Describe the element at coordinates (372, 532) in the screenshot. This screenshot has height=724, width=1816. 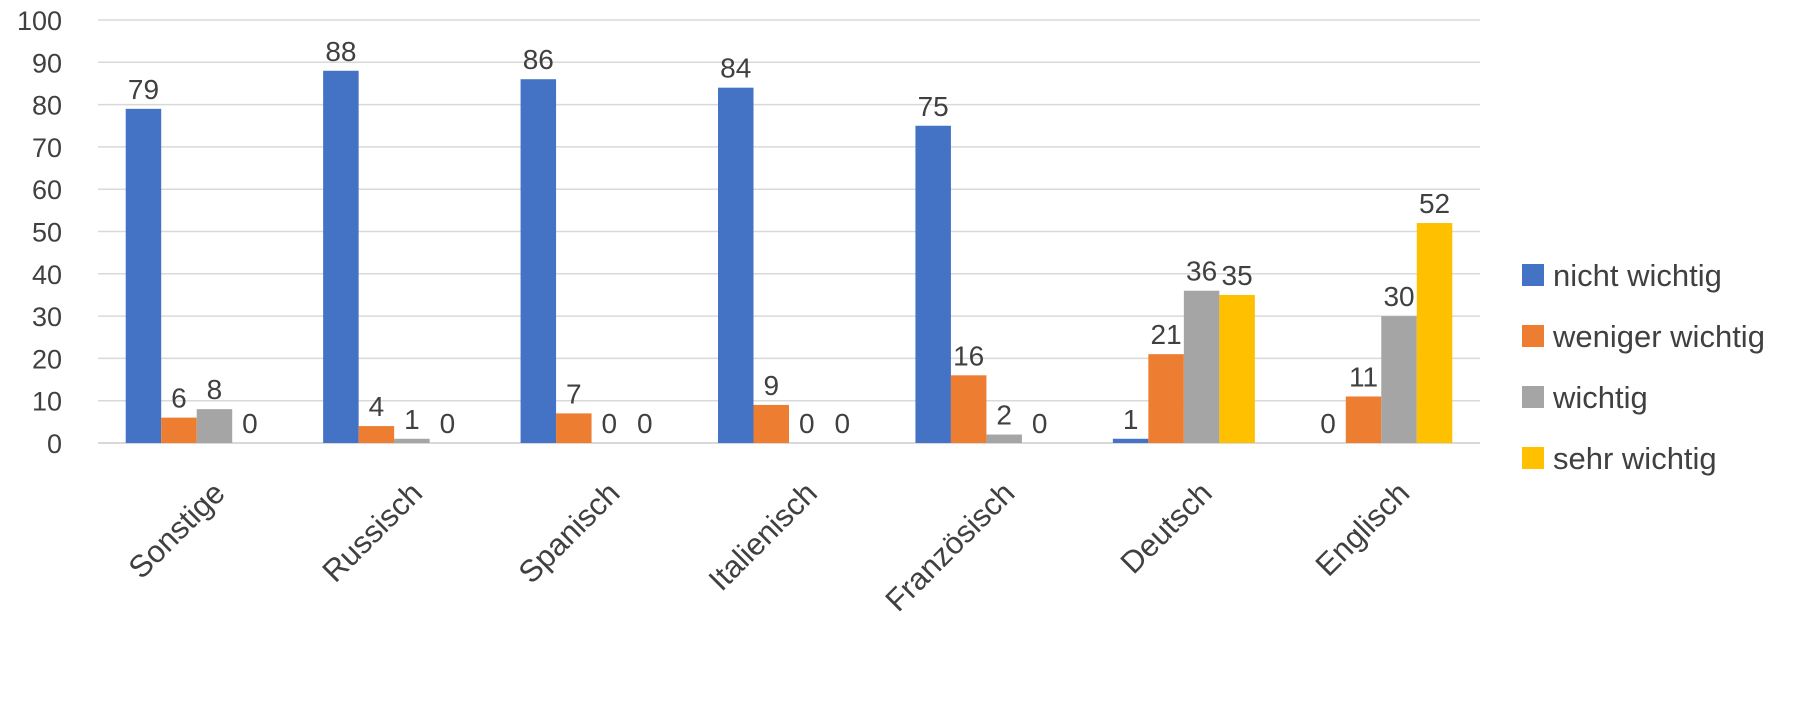
I see `category-label: Russisch` at that location.